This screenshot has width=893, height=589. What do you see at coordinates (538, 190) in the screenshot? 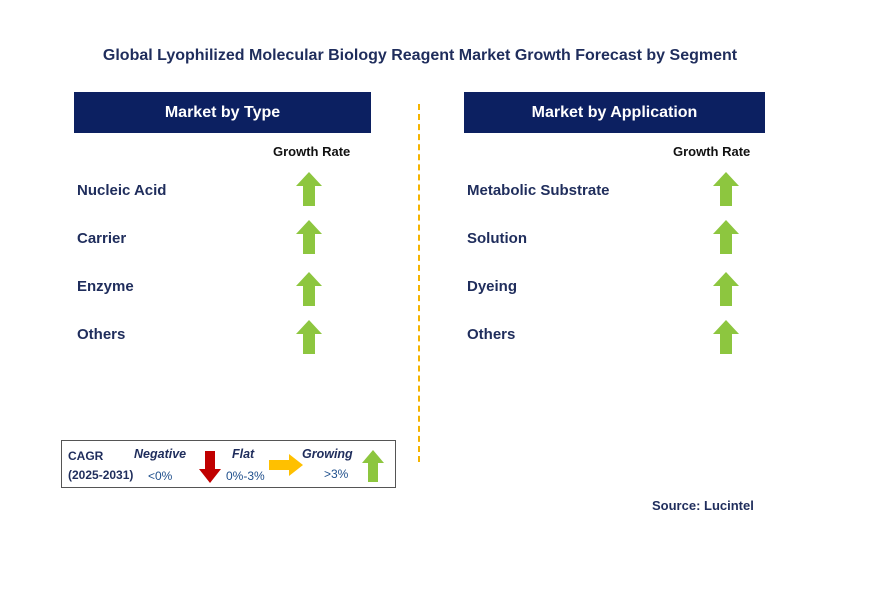
I see `application-item-label: Metabolic Substrate` at bounding box center [538, 190].